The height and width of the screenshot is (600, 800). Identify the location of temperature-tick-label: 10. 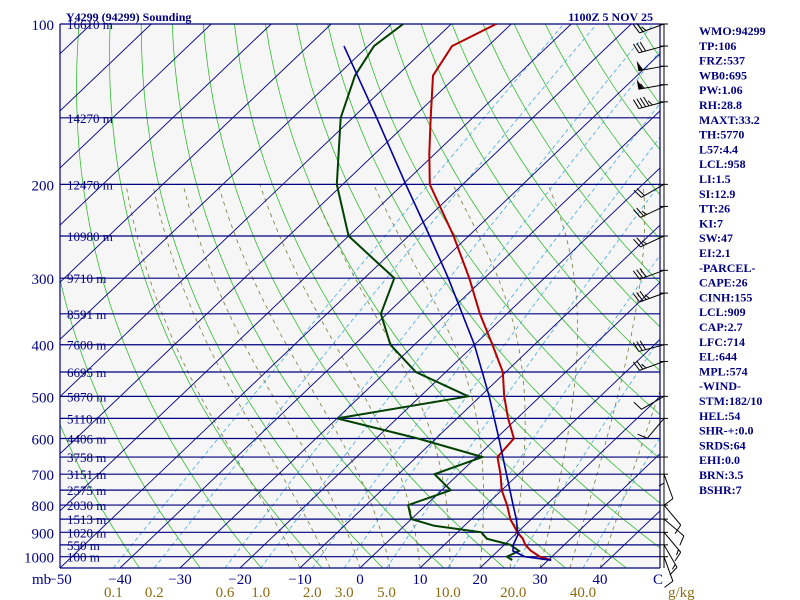
(420, 580).